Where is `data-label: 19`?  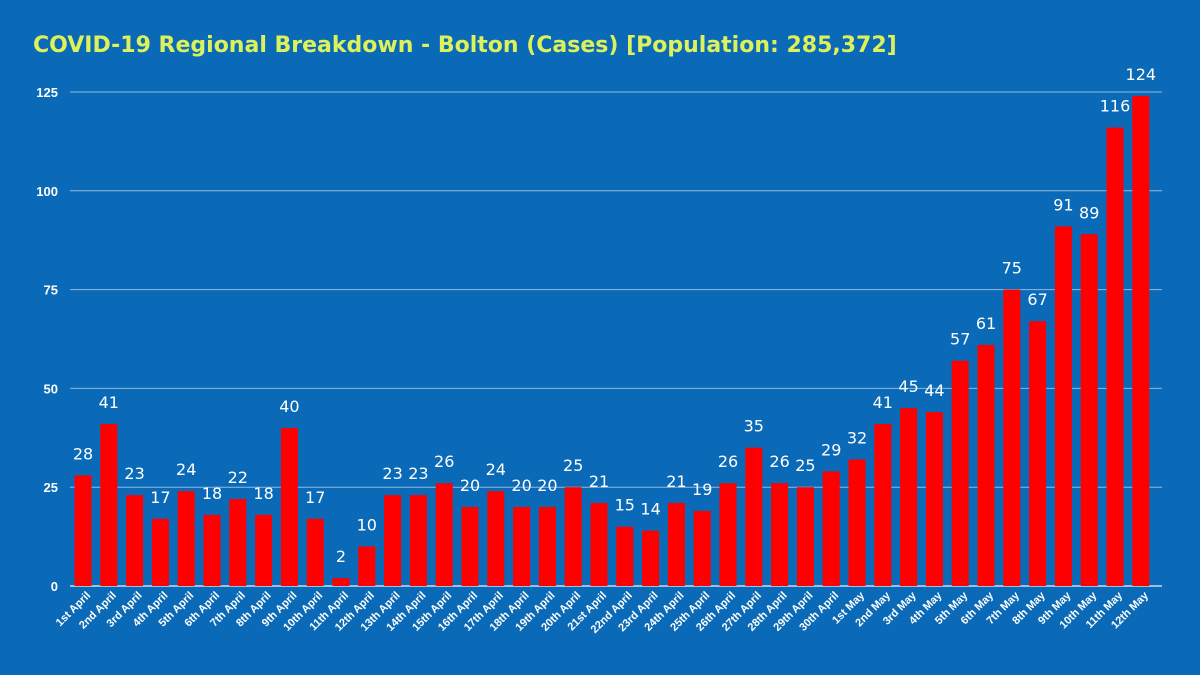 data-label: 19 is located at coordinates (702, 489).